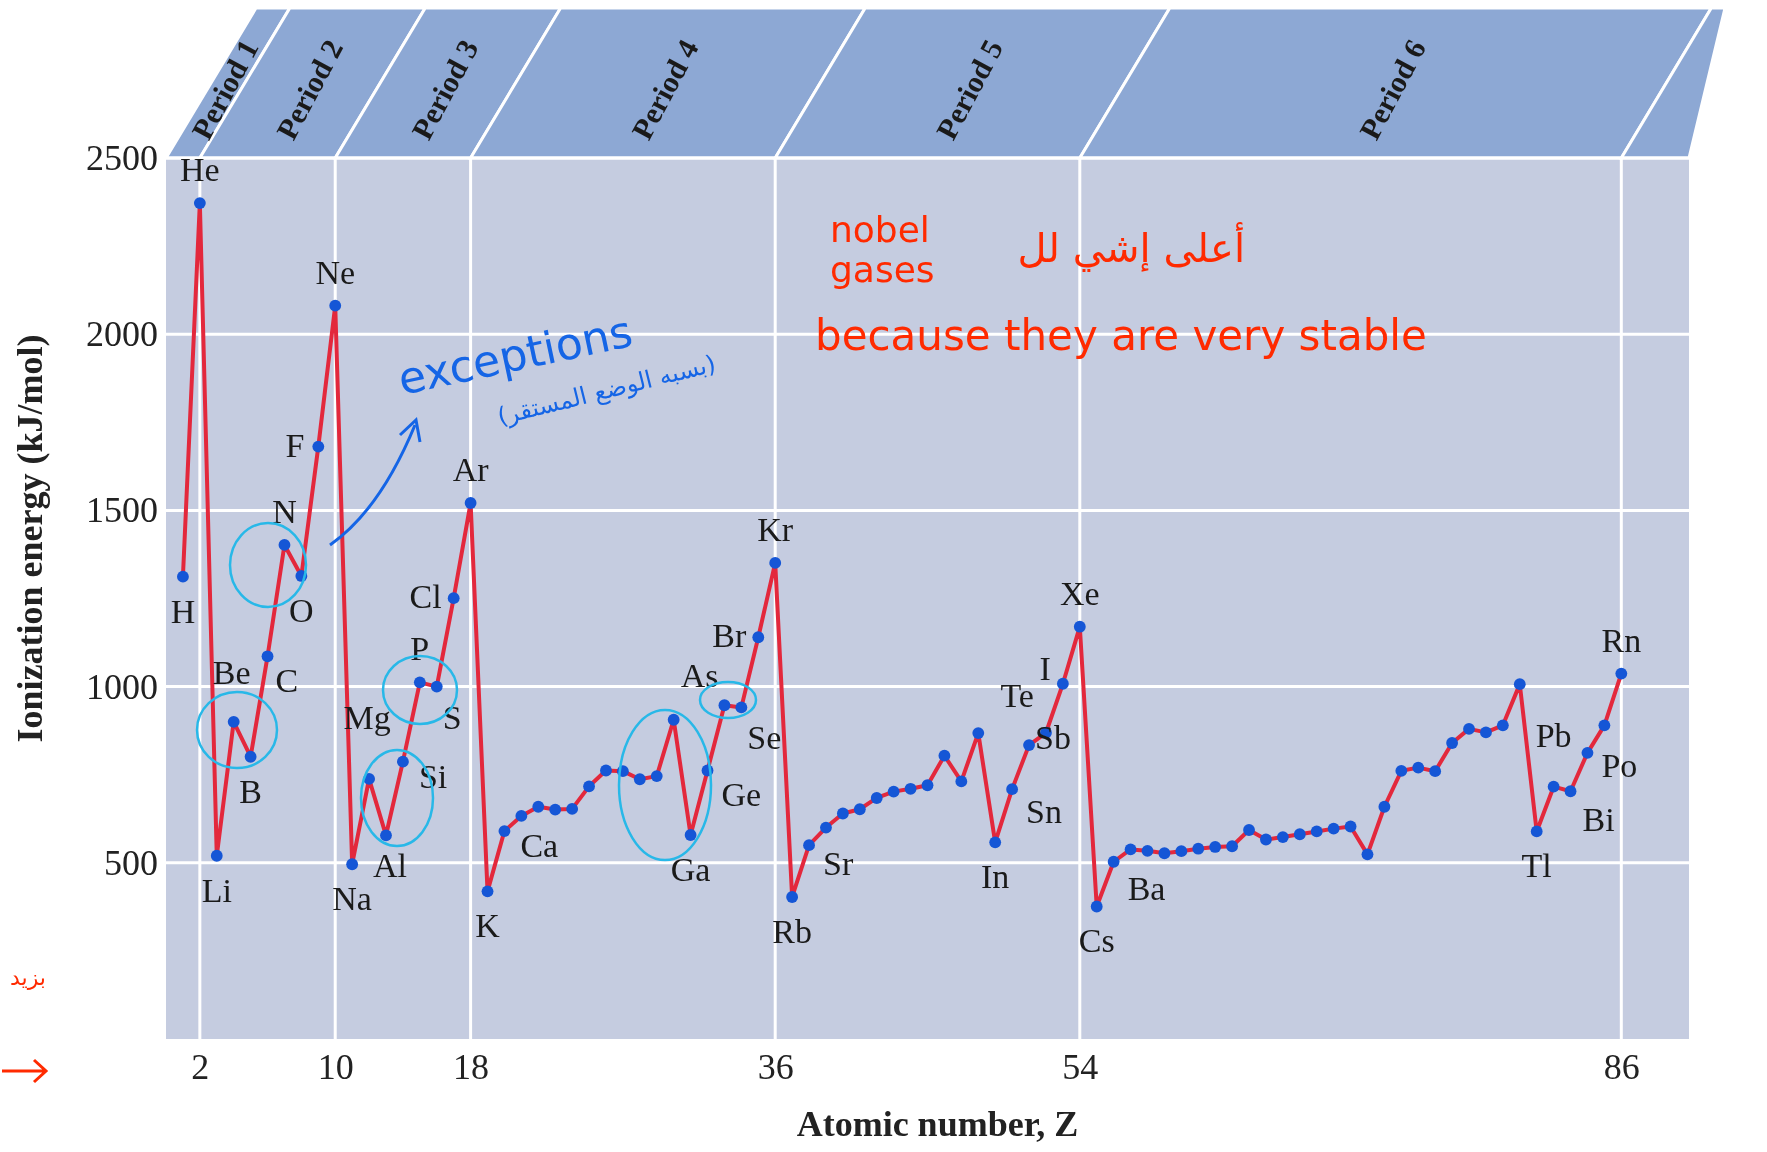 Image resolution: width=1767 pixels, height=1152 pixels. What do you see at coordinates (690, 869) in the screenshot?
I see `annotation: Ga` at bounding box center [690, 869].